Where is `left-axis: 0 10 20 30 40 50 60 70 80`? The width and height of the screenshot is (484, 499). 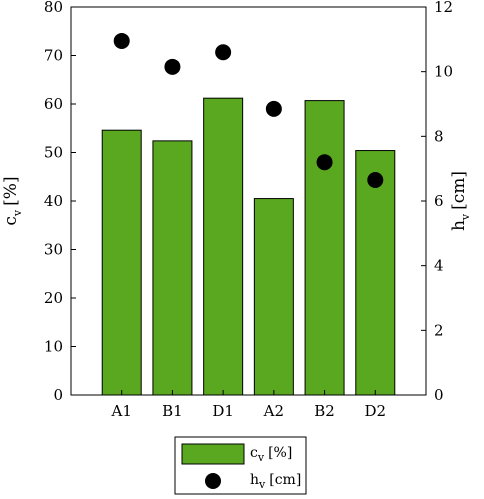 left-axis: 0 10 20 30 40 50 60 70 80 is located at coordinates (60, 202).